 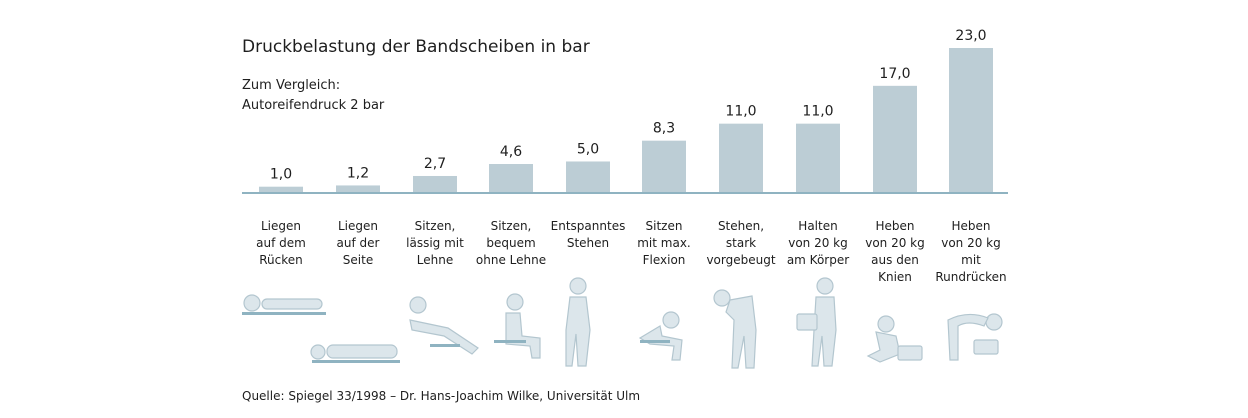 What do you see at coordinates (444, 325) in the screenshot?
I see `sitting-reclined-icon` at bounding box center [444, 325].